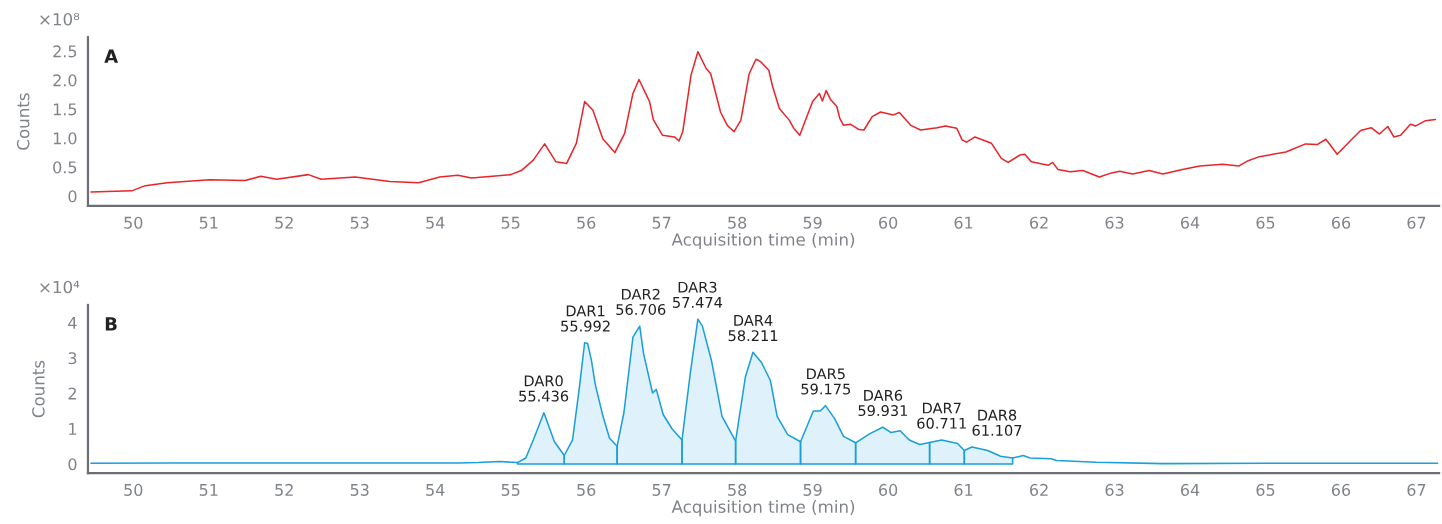  Describe the element at coordinates (60, 19) in the screenshot. I see `text: ×10⁸` at that location.